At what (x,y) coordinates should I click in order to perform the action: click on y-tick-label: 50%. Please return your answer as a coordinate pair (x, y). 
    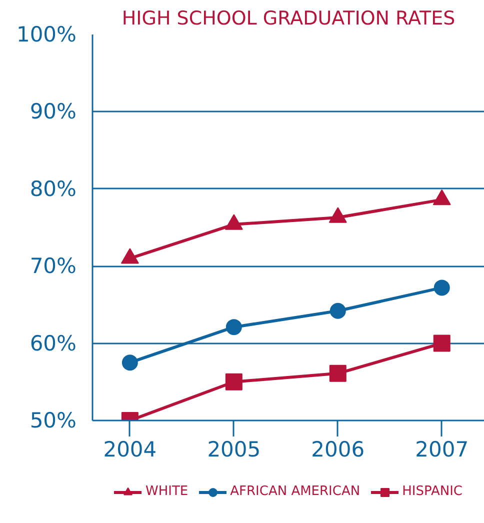
    Looking at the image, I should click on (53, 420).